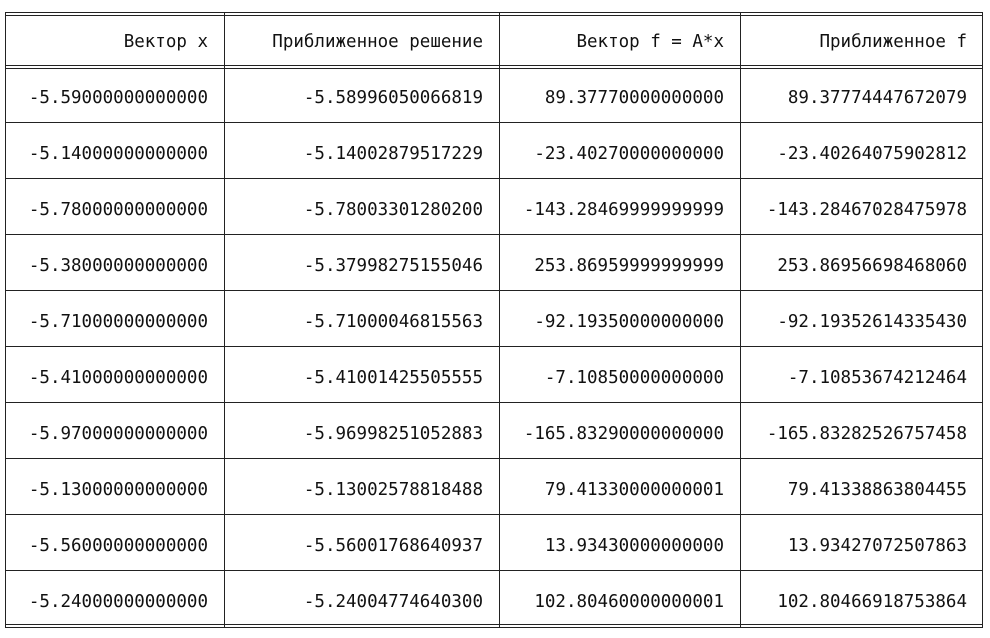 The width and height of the screenshot is (990, 638). Describe the element at coordinates (634, 490) in the screenshot. I see `cell-vector-f: 79.41330000000001` at that location.